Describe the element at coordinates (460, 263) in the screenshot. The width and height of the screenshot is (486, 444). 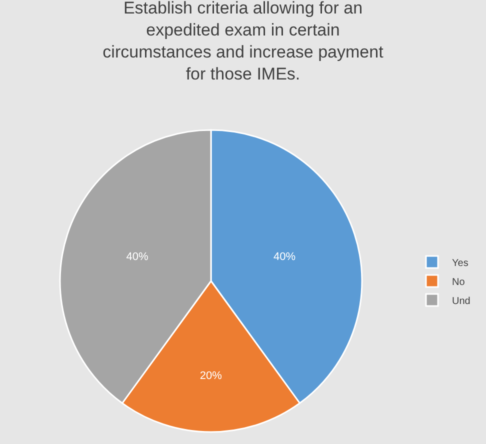
I see `legend-label: Yes` at that location.